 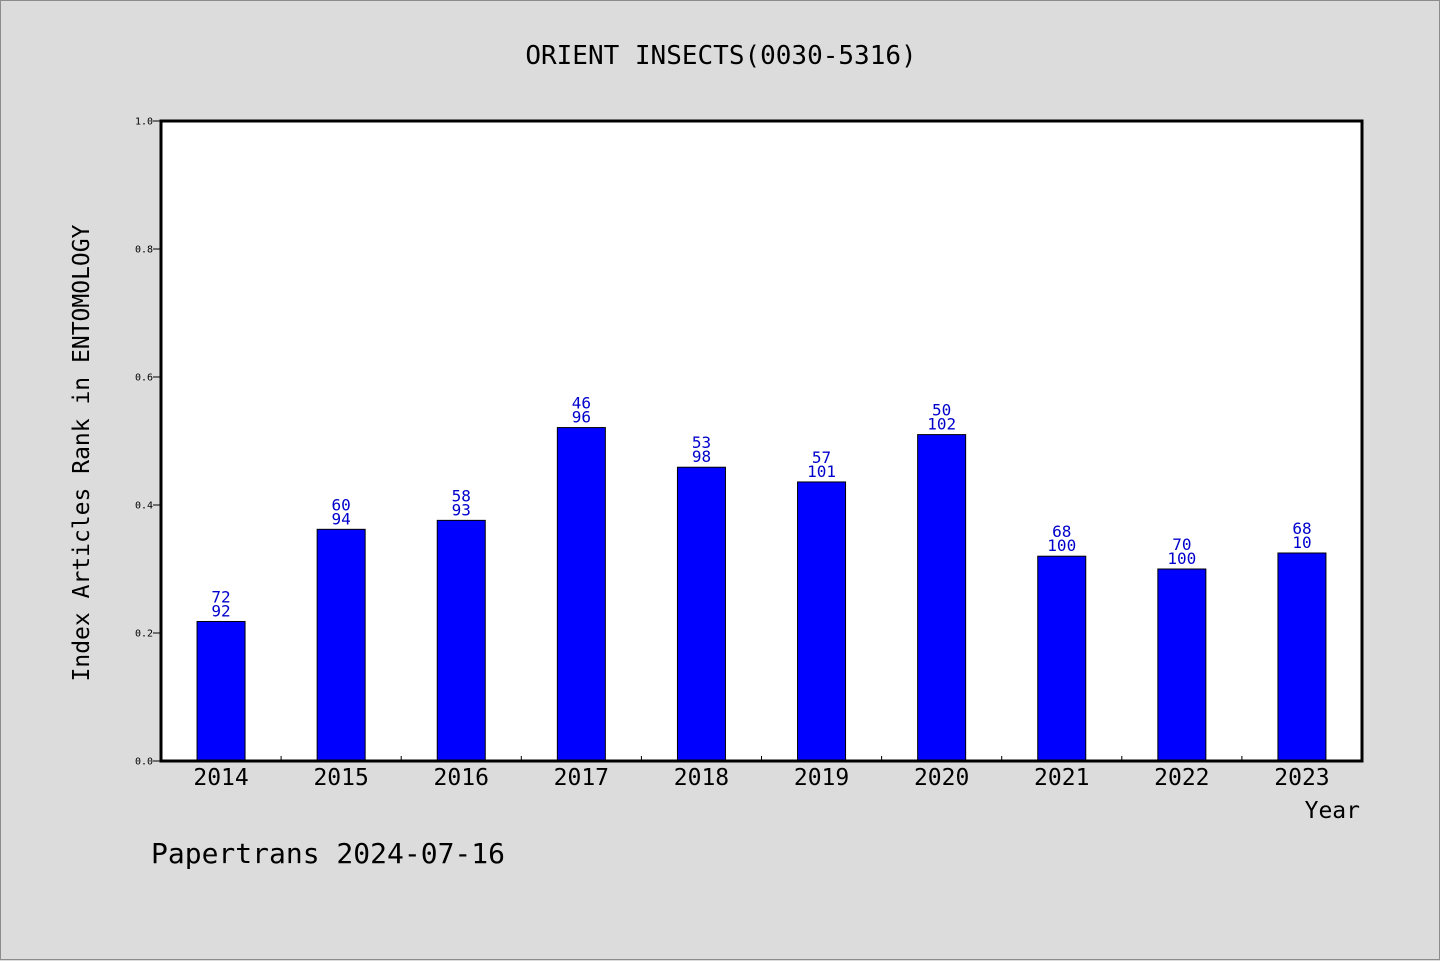 What do you see at coordinates (1332, 811) in the screenshot?
I see `x-axis-label: Year` at bounding box center [1332, 811].